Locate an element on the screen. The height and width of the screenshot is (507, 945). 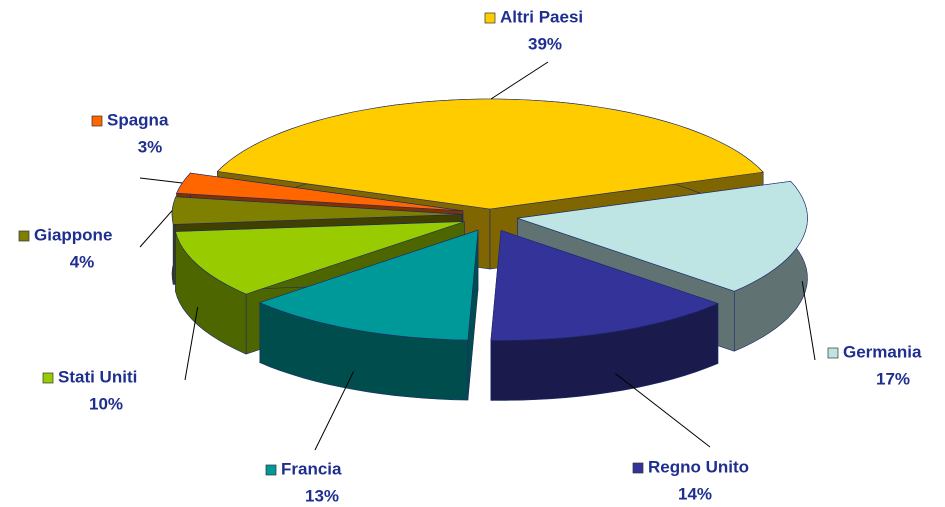
slice-value-label: 3% is located at coordinates (150, 146).